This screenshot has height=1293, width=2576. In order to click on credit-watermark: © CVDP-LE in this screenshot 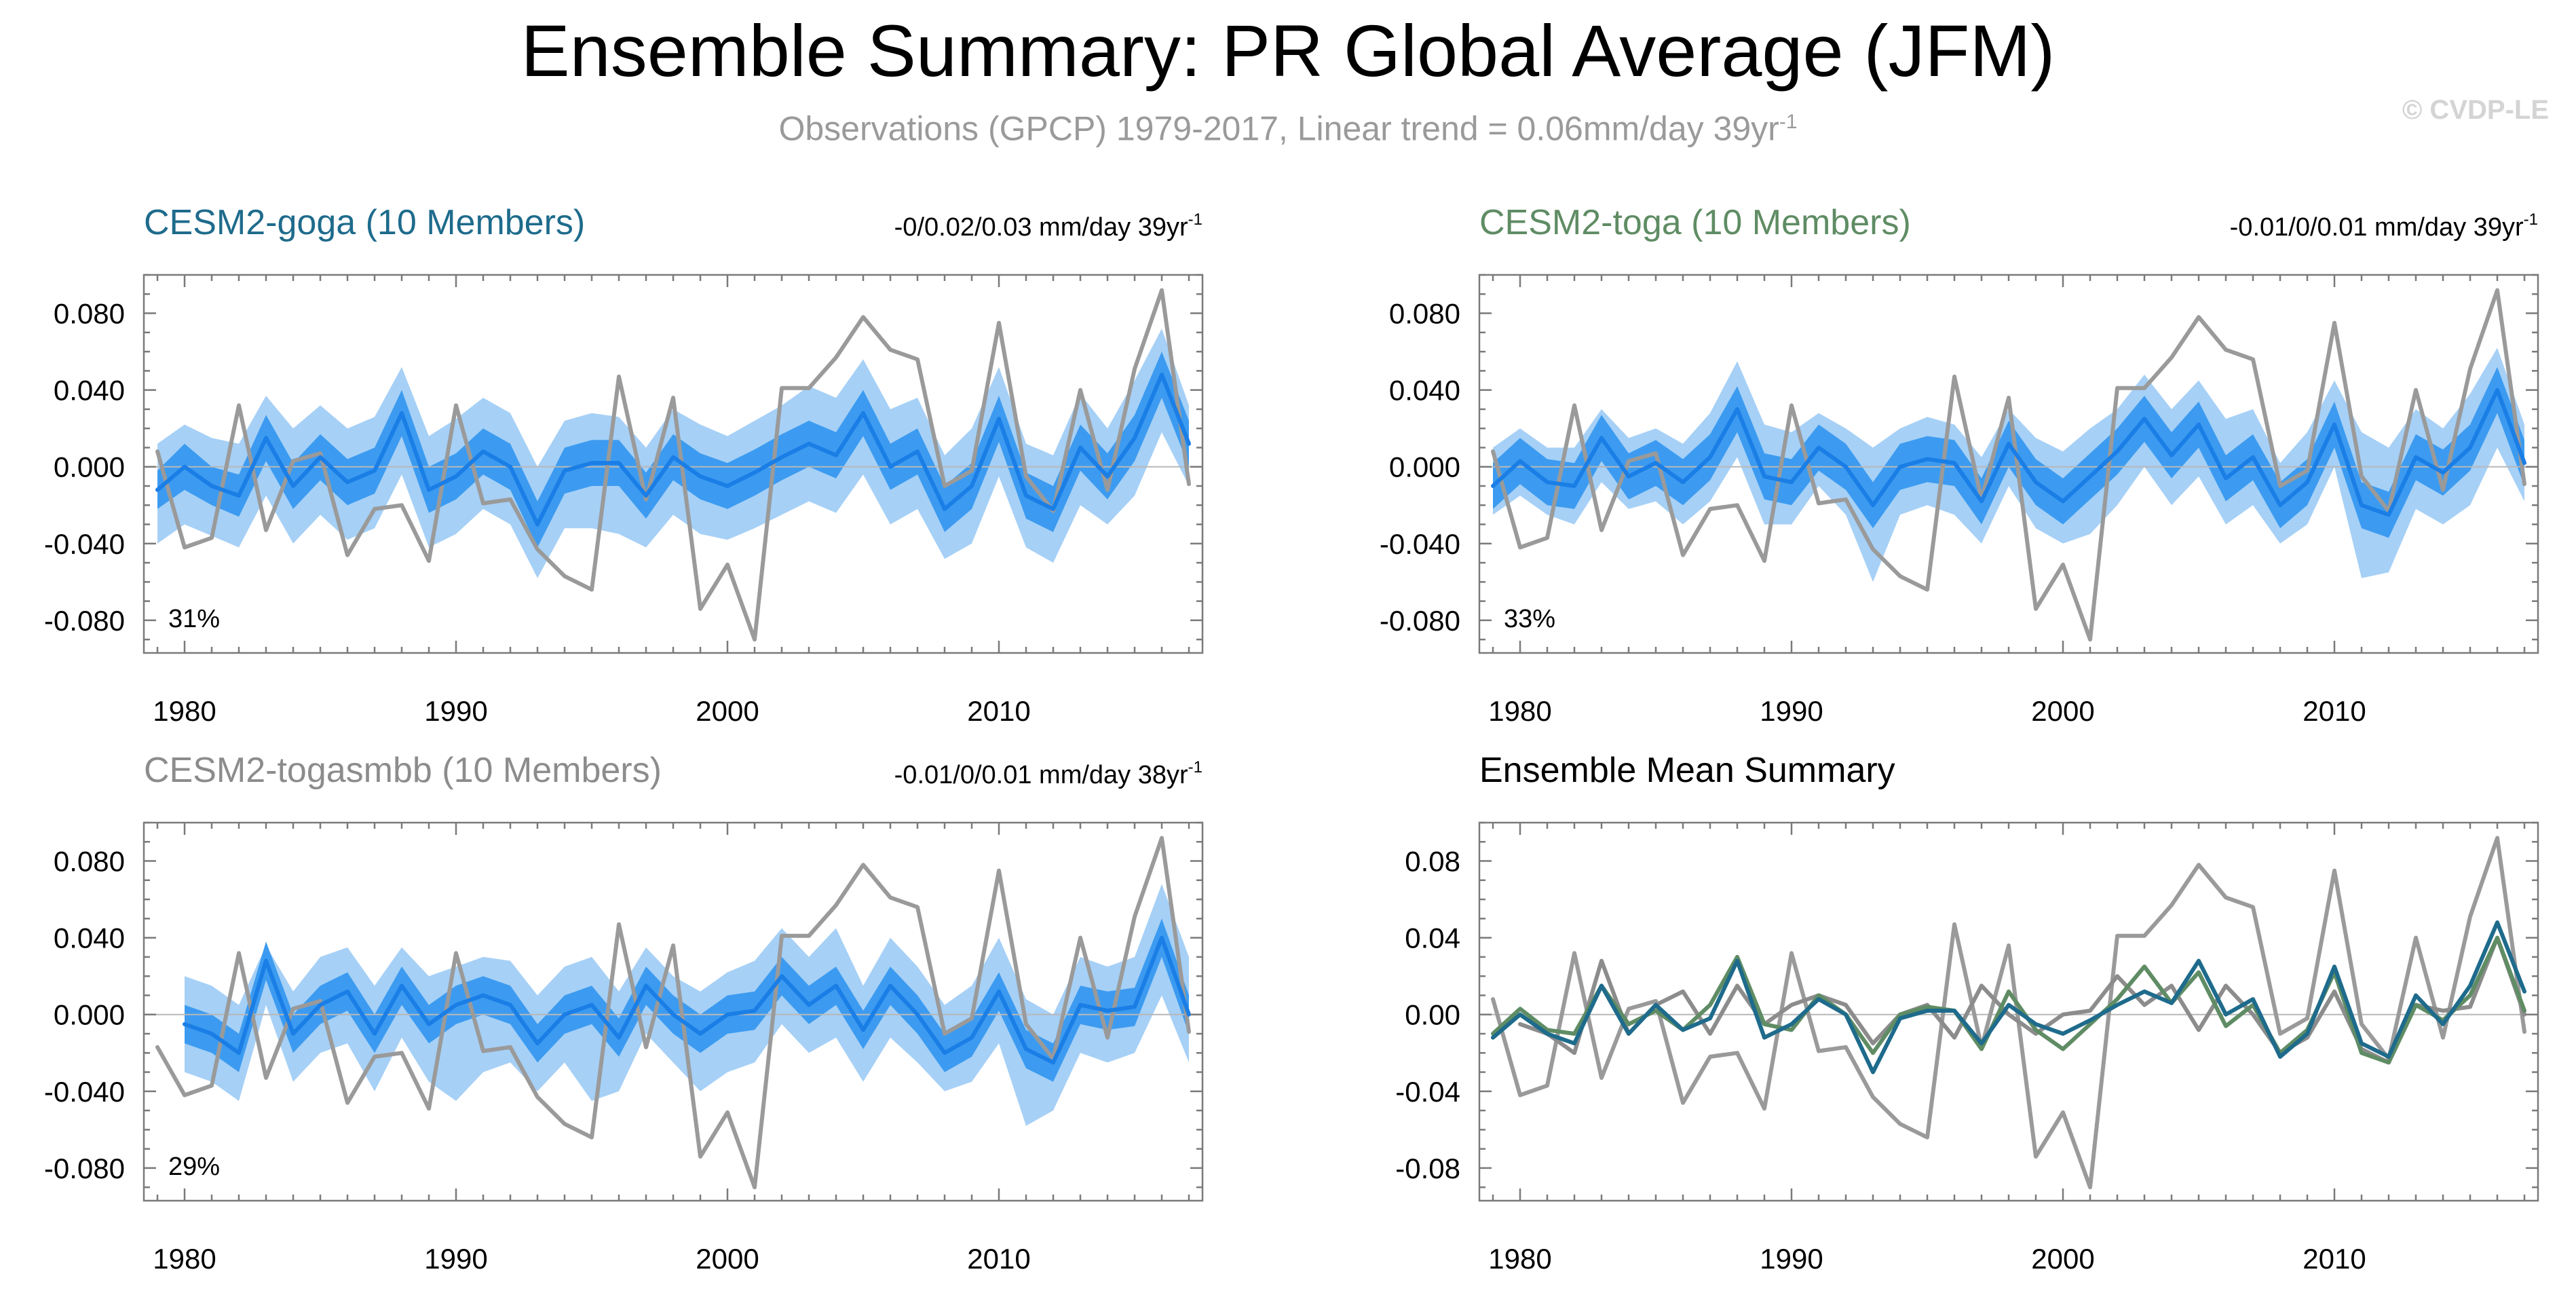, I will do `click(2475, 110)`.